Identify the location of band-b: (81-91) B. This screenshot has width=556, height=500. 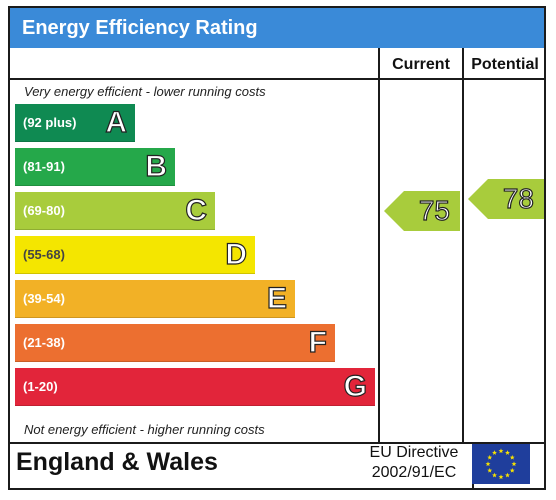
(95, 167).